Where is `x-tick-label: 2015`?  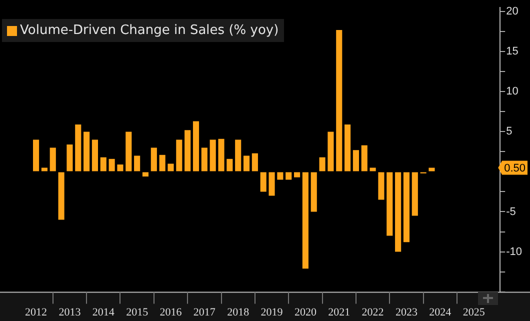
x-tick-label: 2015 is located at coordinates (137, 312).